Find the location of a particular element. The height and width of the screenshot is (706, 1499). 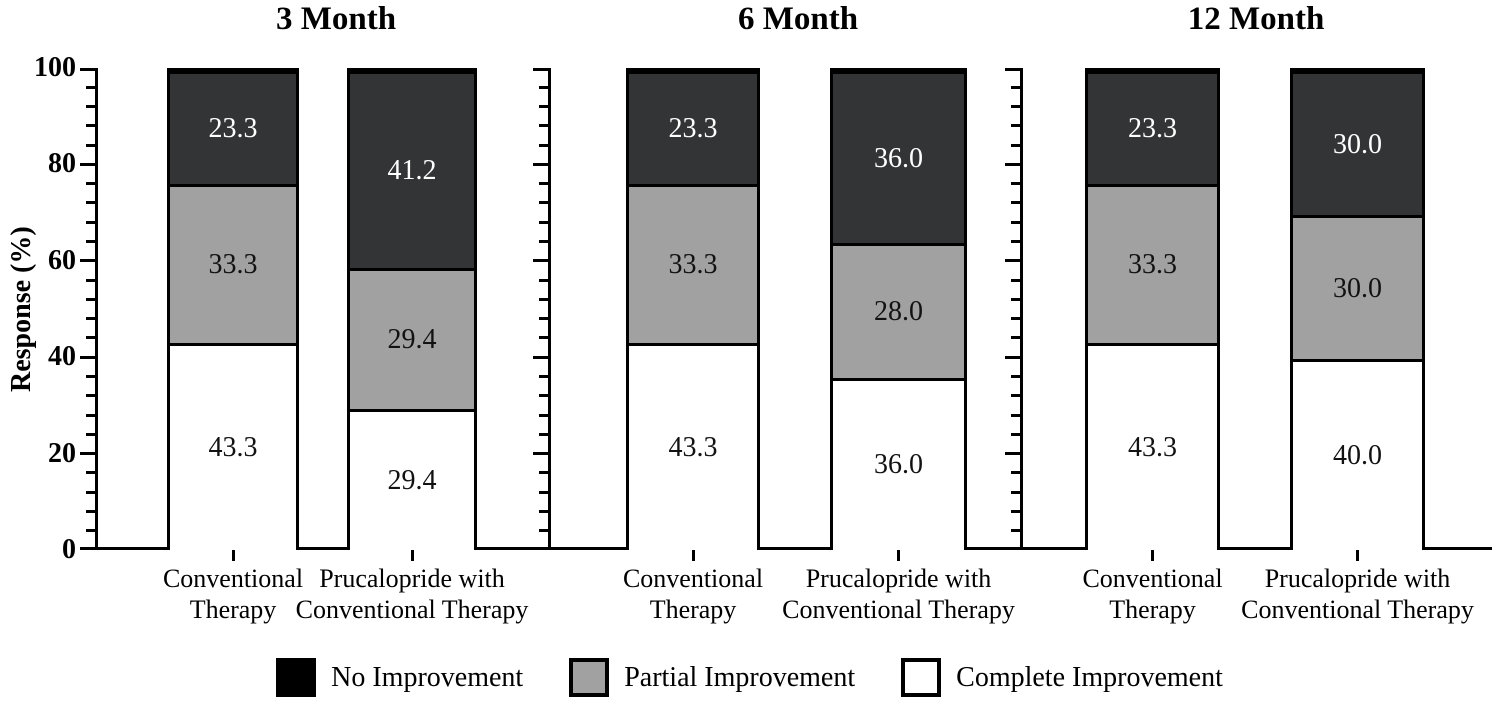

bar-value-label: 40.0 is located at coordinates (1357, 455).